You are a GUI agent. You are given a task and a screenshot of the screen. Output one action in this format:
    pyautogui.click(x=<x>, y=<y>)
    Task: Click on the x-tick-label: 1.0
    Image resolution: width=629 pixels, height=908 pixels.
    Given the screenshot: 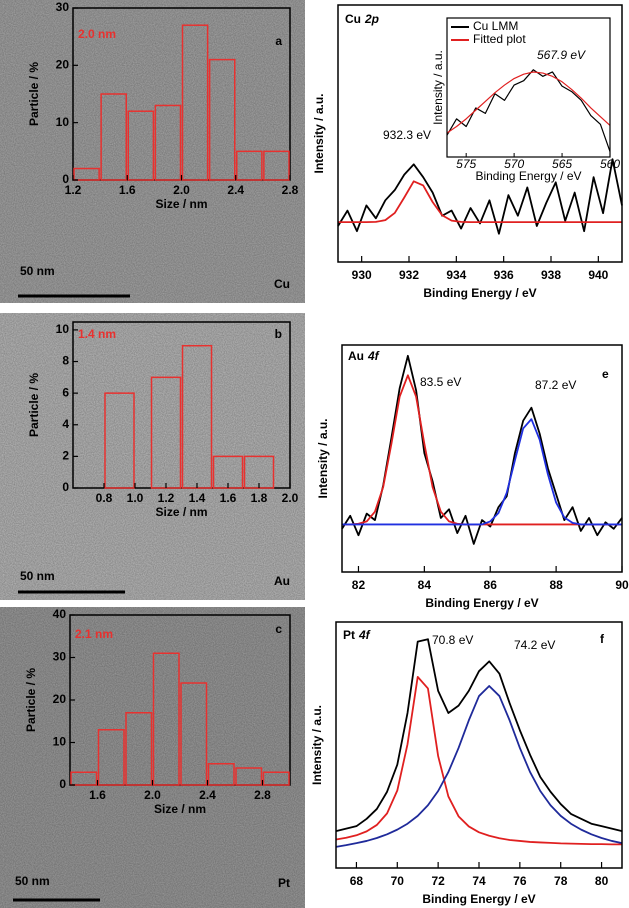 What is the action you would take?
    pyautogui.click(x=135, y=498)
    